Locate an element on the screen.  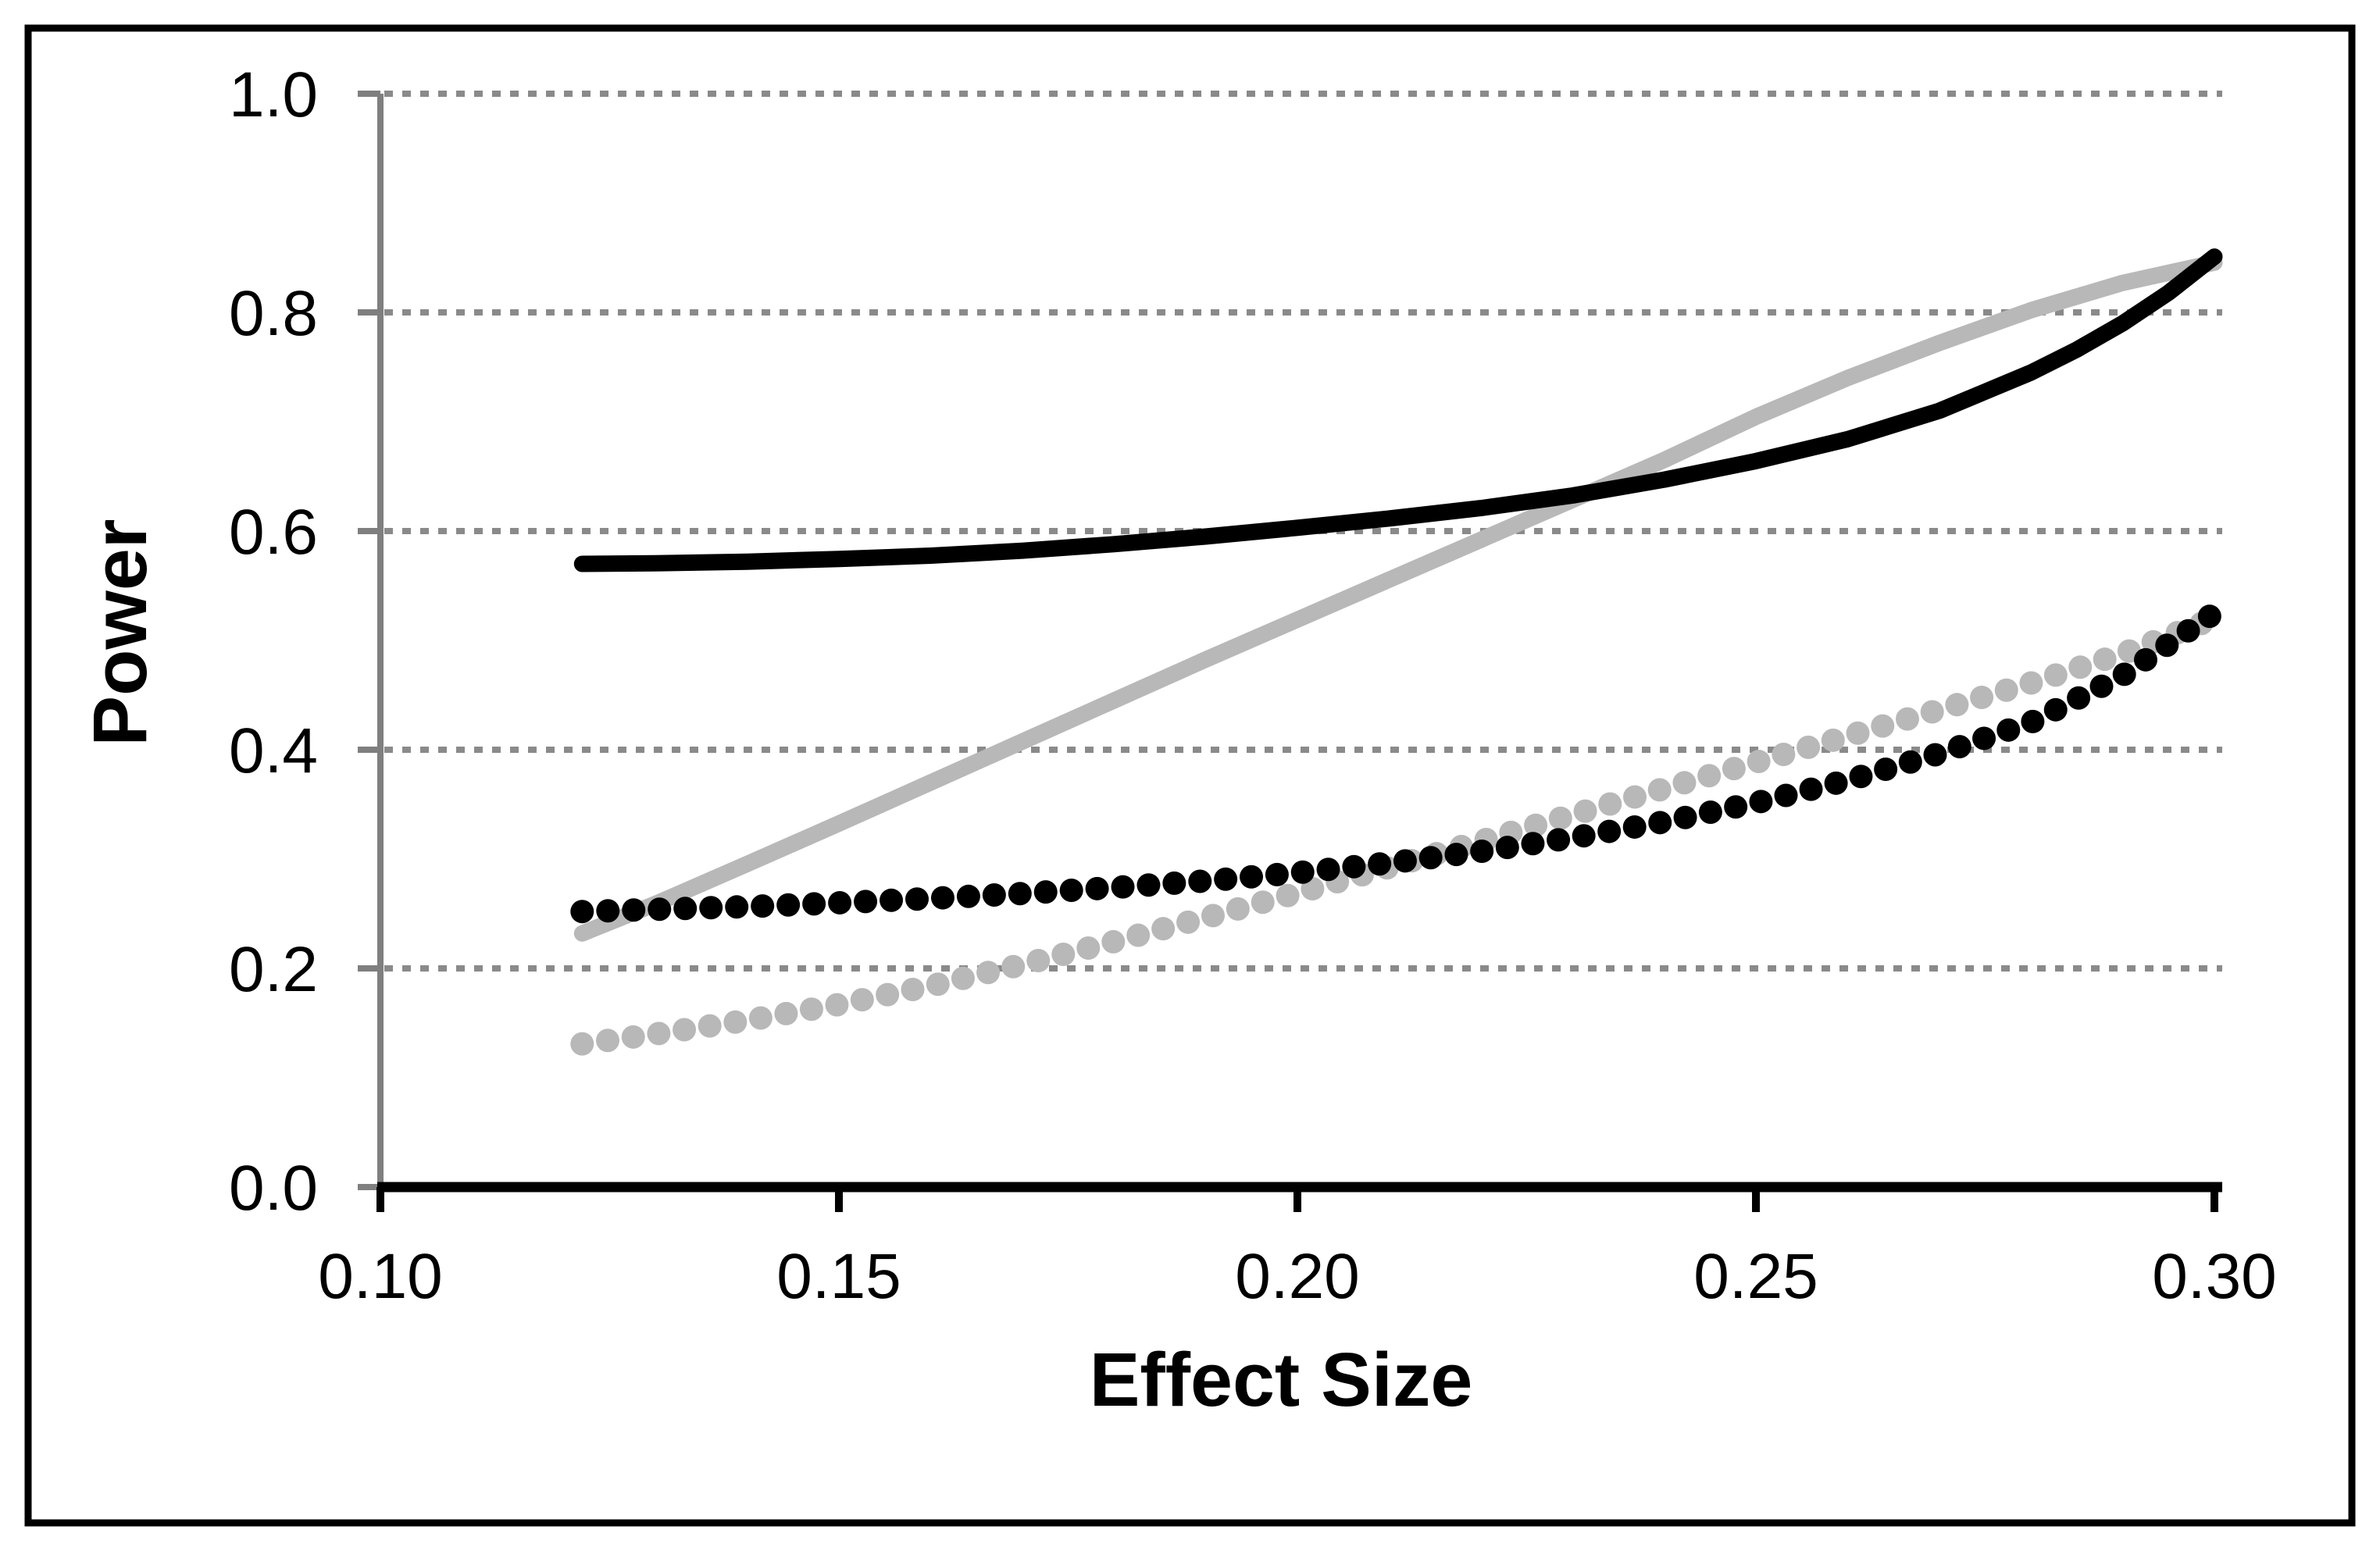
y-axis-title: Power is located at coordinates (119, 632).